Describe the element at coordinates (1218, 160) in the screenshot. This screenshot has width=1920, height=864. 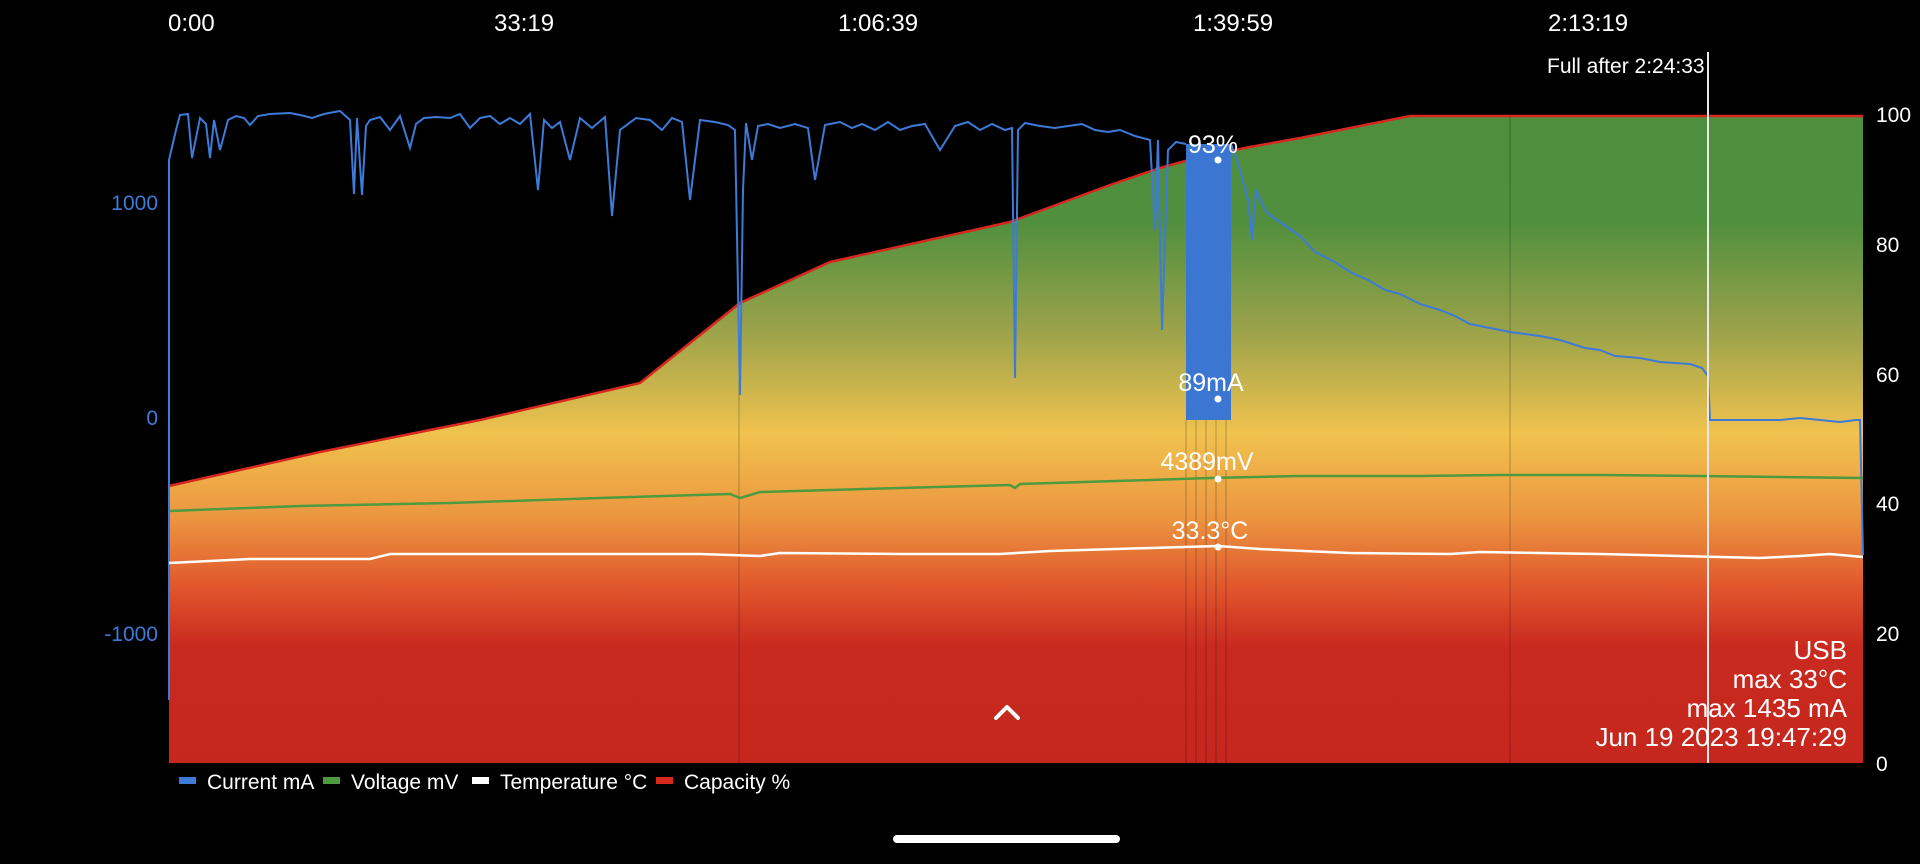
I see `capacity-marker-dot` at that location.